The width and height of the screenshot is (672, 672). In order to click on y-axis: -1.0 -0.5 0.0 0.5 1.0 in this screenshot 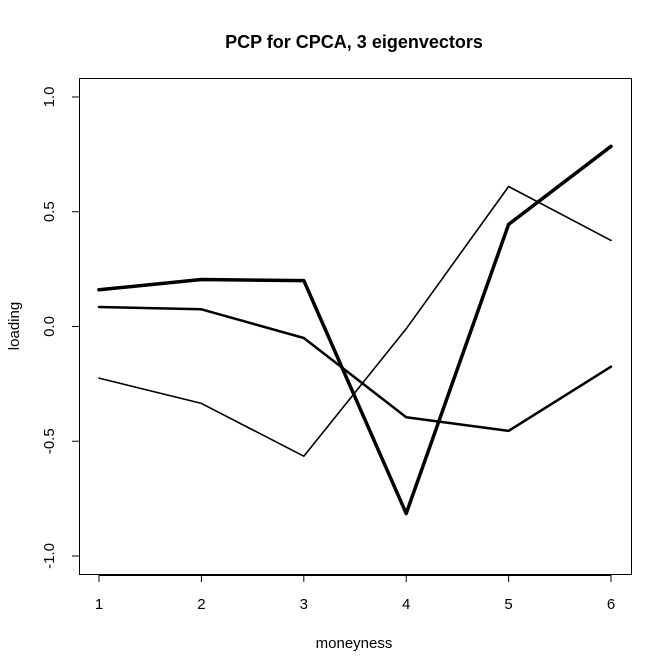, I will do `click(60, 328)`.